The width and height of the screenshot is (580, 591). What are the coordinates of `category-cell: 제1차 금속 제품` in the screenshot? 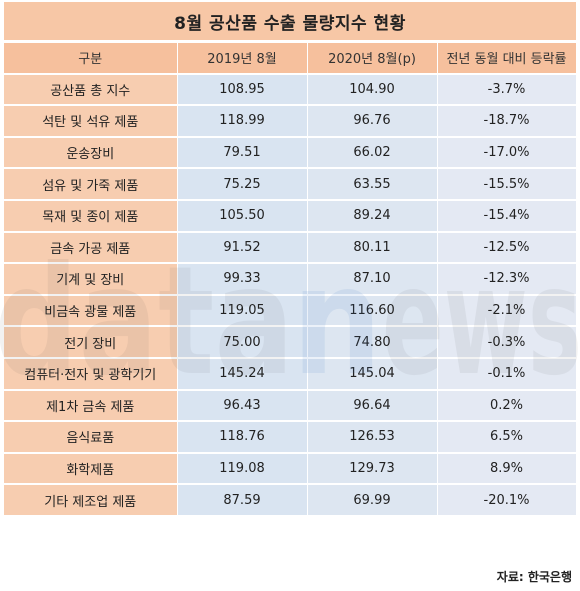 It's located at (91, 406).